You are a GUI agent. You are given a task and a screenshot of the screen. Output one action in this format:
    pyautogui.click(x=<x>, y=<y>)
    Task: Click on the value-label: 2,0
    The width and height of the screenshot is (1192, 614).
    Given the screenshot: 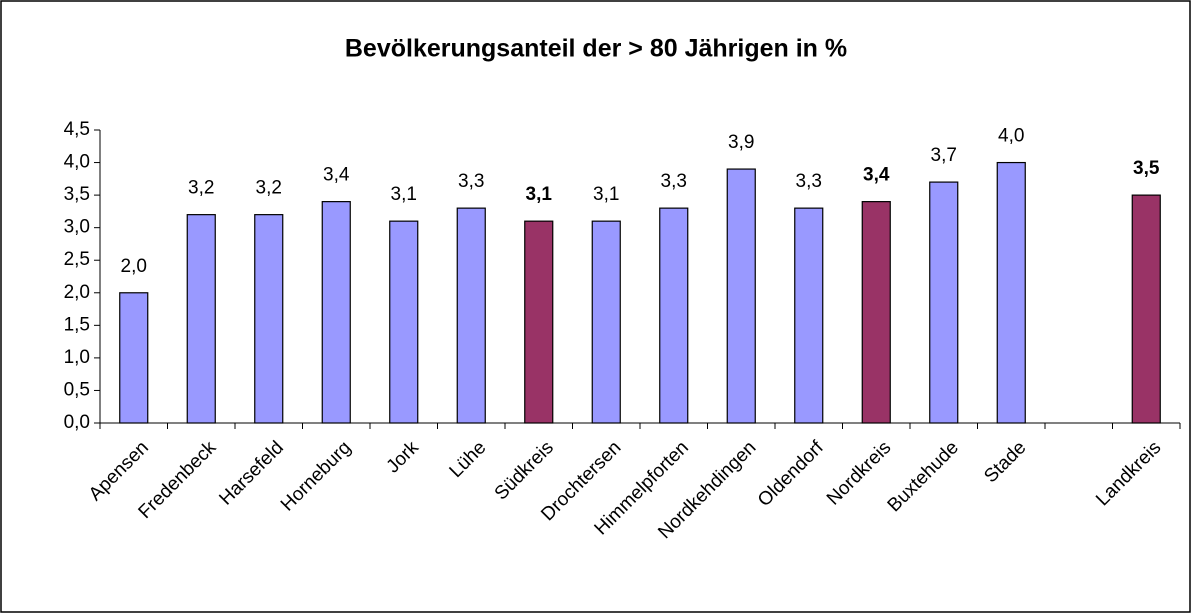 What is the action you would take?
    pyautogui.click(x=134, y=266)
    